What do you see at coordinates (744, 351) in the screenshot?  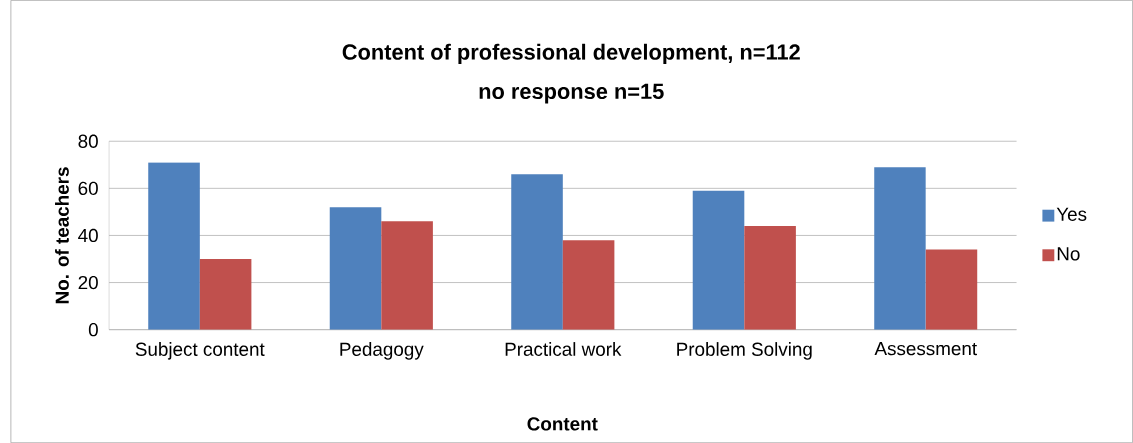 I see `x-tick-label: Problem Solving` at bounding box center [744, 351].